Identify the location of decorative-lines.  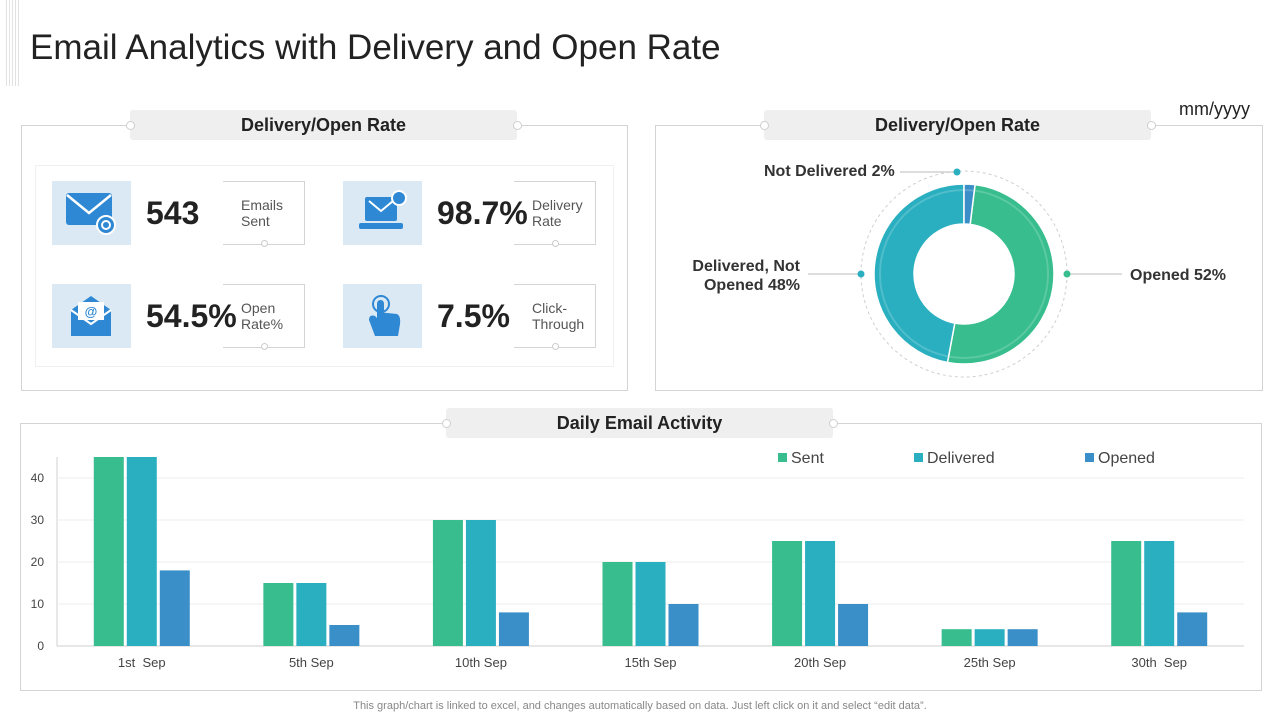
(13, 43).